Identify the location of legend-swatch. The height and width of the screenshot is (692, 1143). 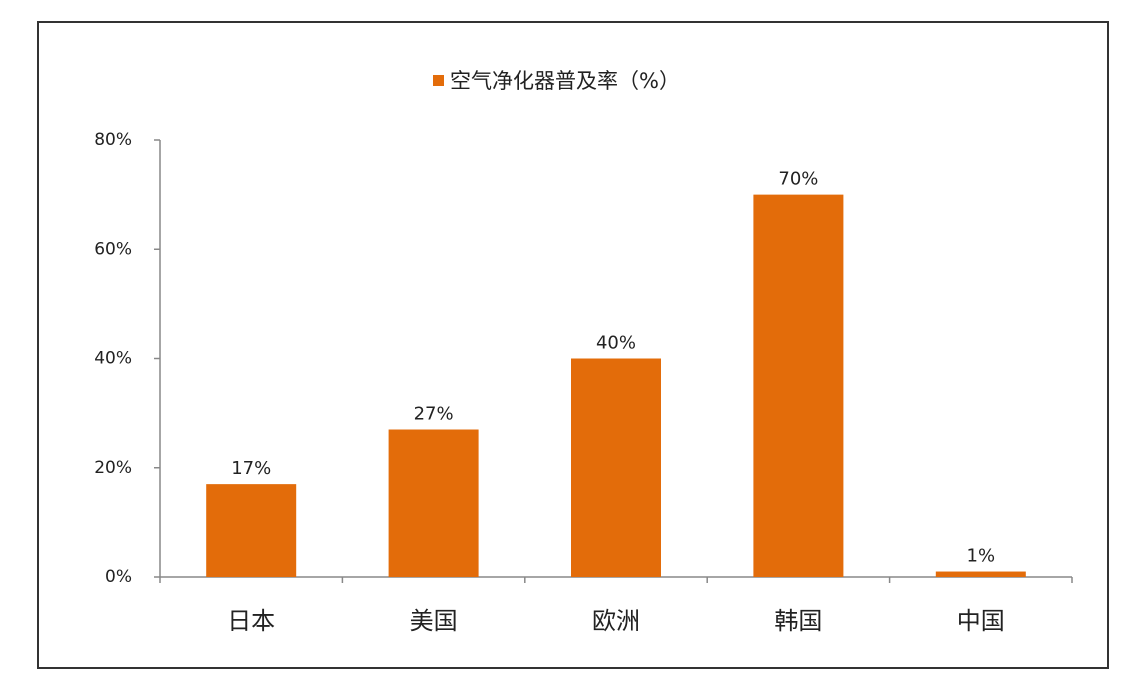
(438, 80).